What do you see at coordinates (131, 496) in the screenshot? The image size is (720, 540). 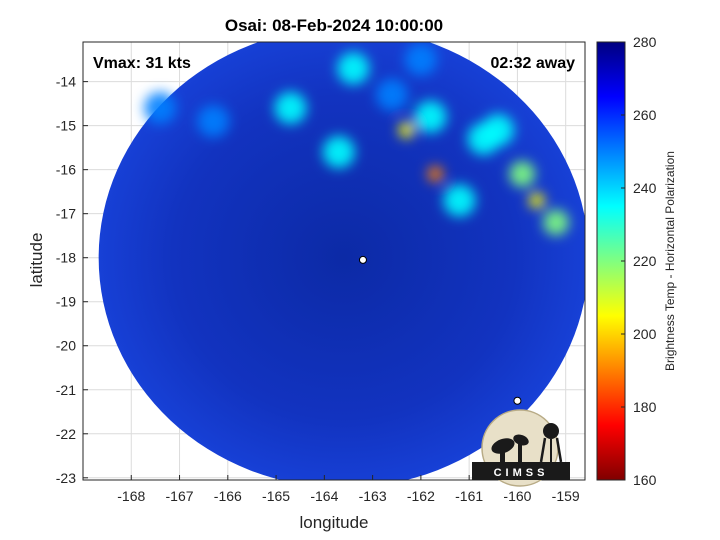 I see `x-tick-label: -168` at bounding box center [131, 496].